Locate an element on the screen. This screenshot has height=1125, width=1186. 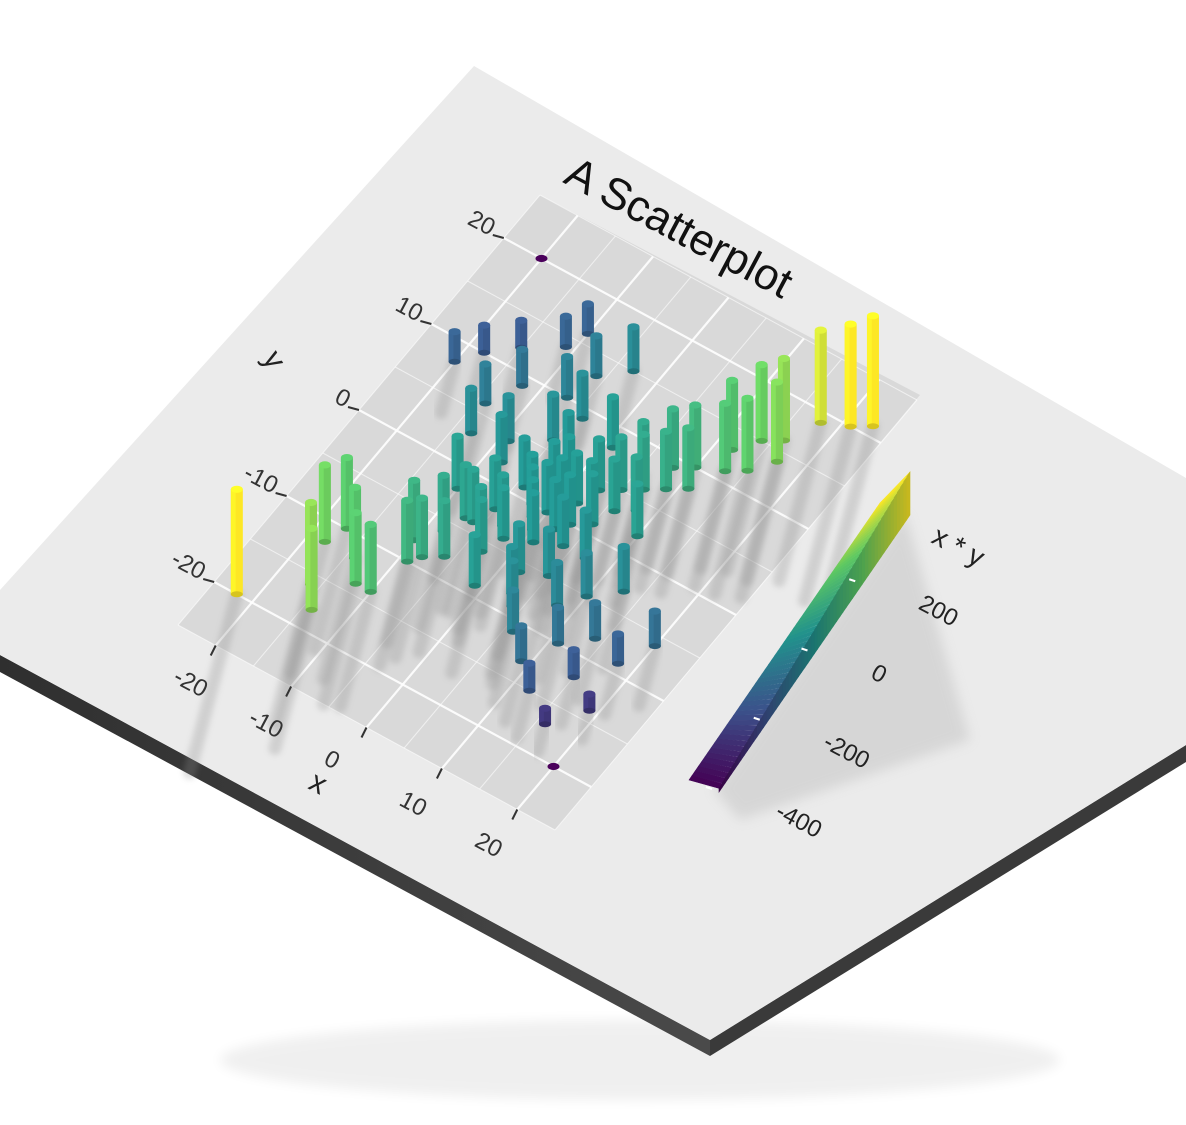
x-tick-mark is located at coordinates (288, 691).